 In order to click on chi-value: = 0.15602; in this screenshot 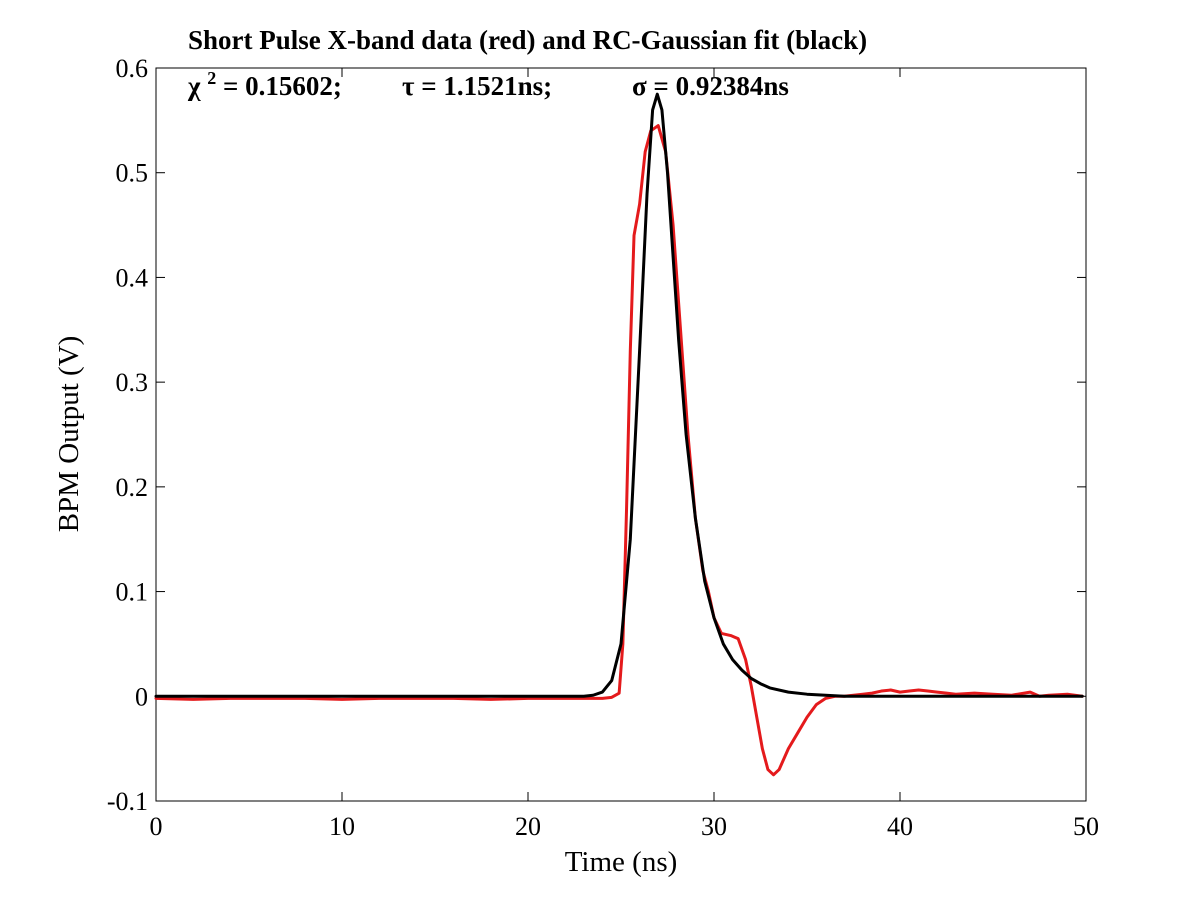, I will do `click(282, 86)`.